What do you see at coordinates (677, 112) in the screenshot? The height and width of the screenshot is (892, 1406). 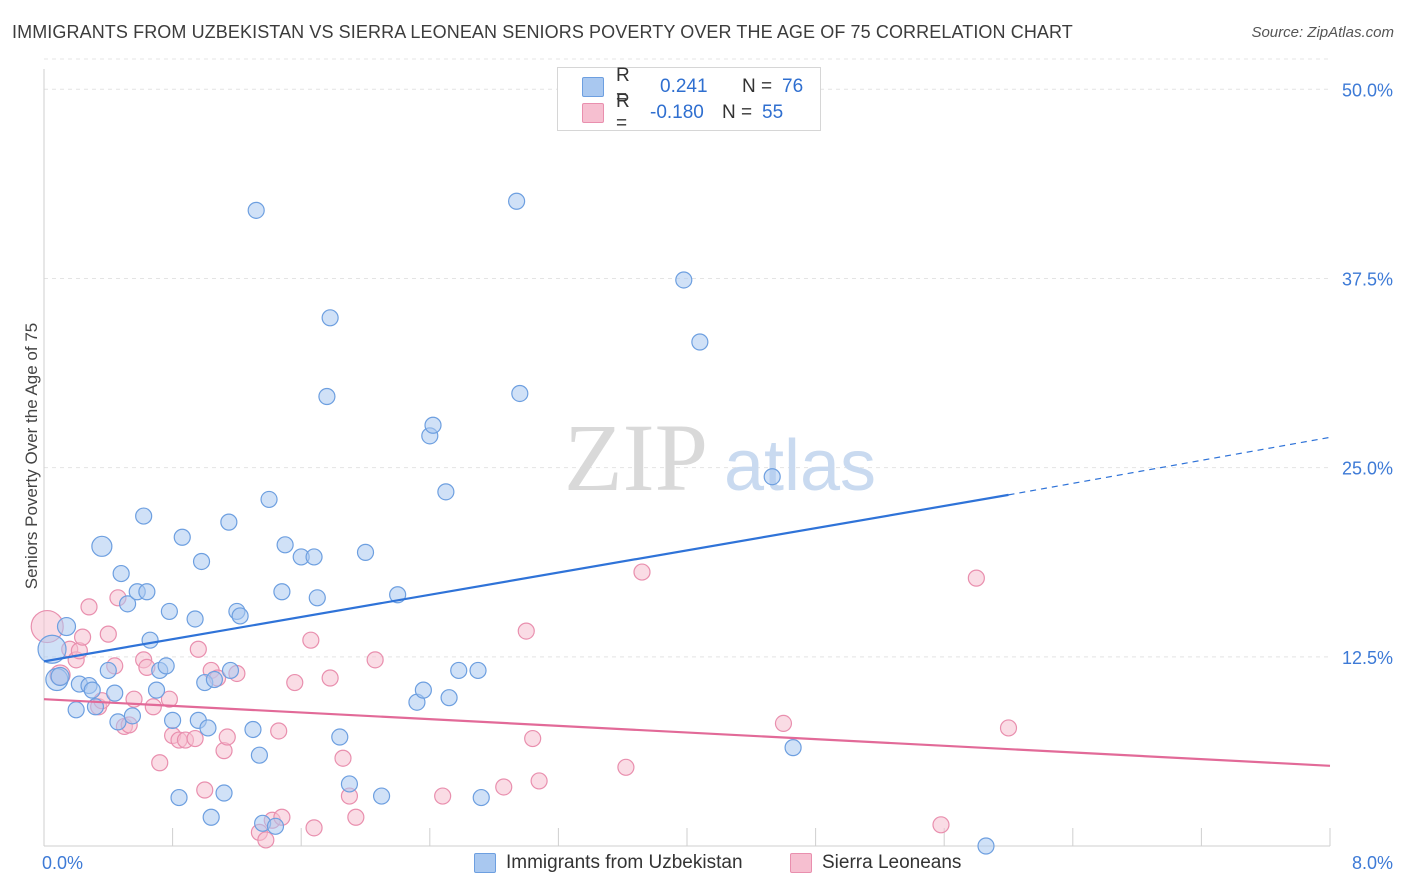 I see `r-value: -0.180` at bounding box center [677, 112].